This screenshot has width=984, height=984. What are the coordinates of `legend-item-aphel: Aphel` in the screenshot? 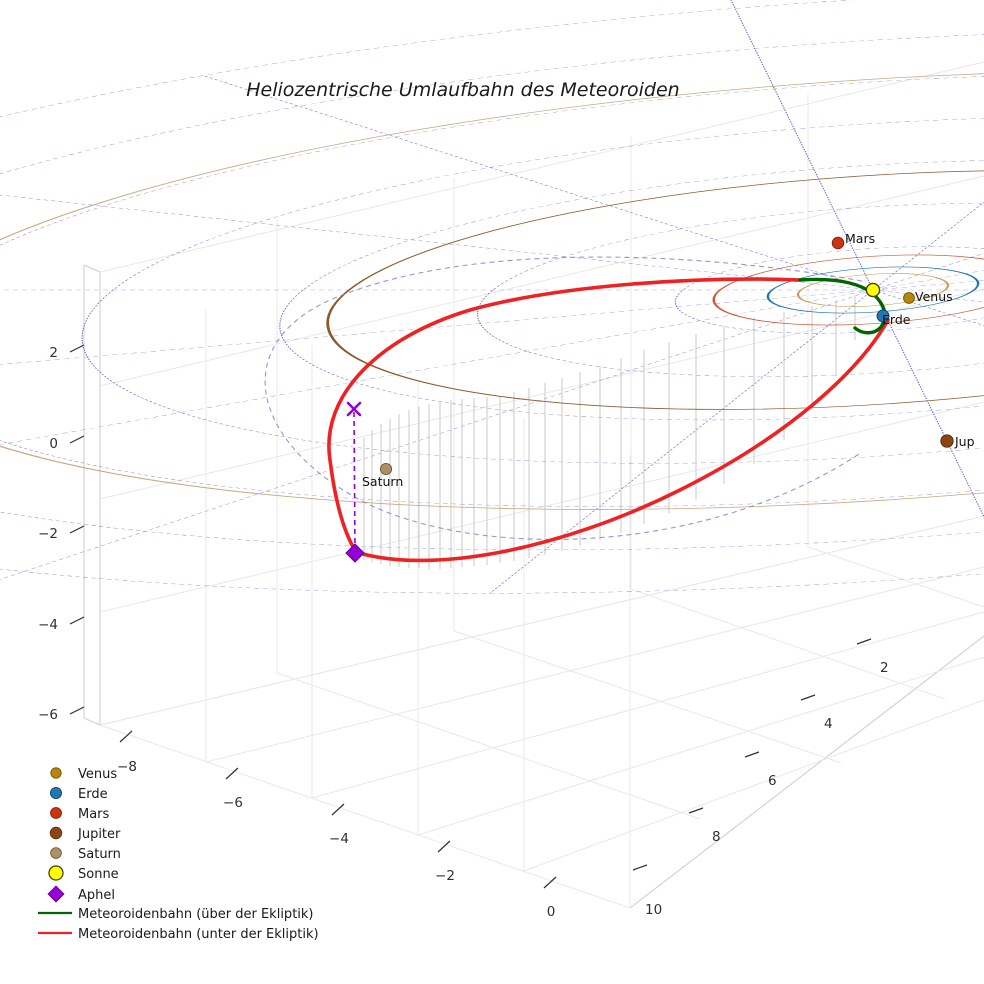 It's located at (81, 894).